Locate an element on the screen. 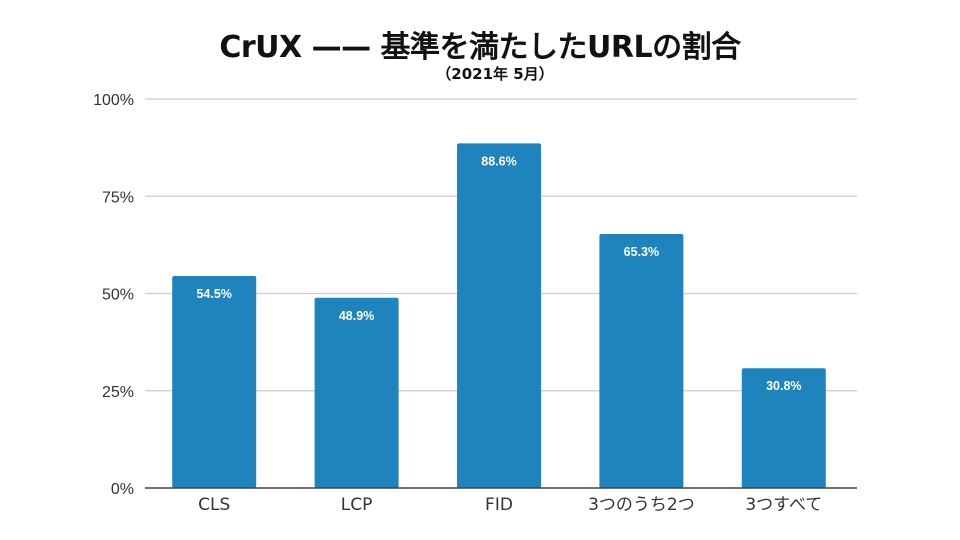 The height and width of the screenshot is (540, 960). chart-subtitle: （2021年 5月） is located at coordinates (495, 74).